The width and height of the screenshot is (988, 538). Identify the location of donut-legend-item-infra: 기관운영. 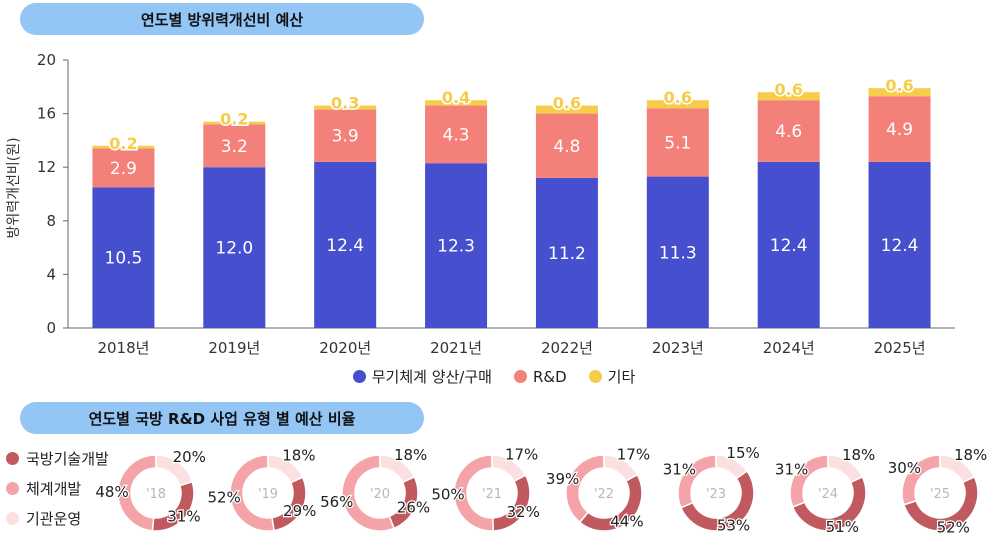
(57, 518).